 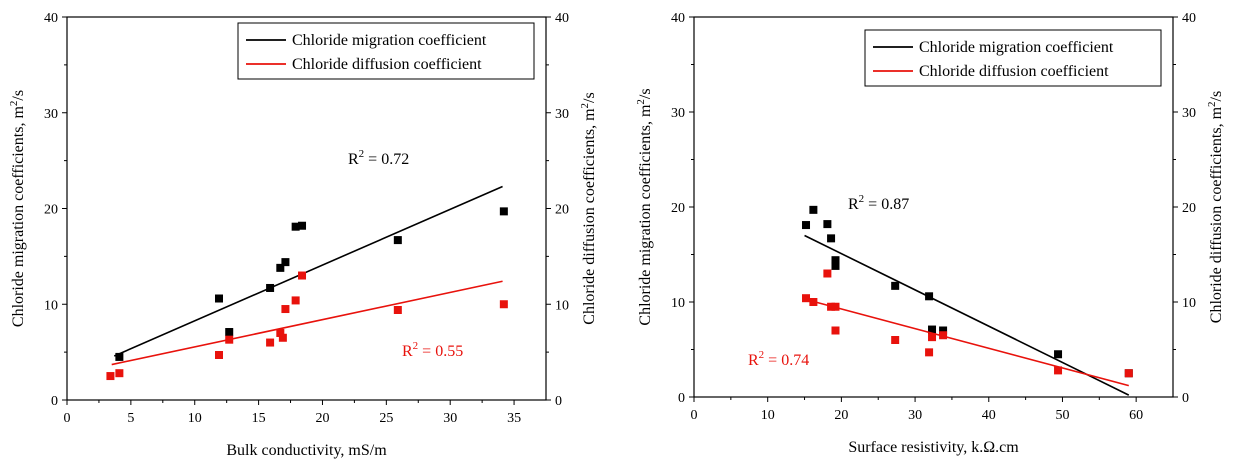 I want to click on x-tick-label: 25, so click(x=386, y=418).